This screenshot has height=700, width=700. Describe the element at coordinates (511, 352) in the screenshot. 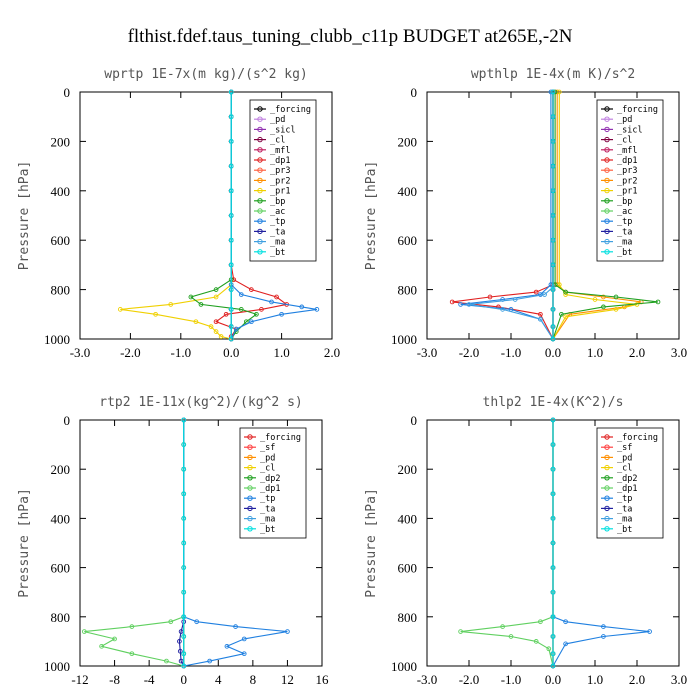

I see `x-tick-label: -1.0` at that location.